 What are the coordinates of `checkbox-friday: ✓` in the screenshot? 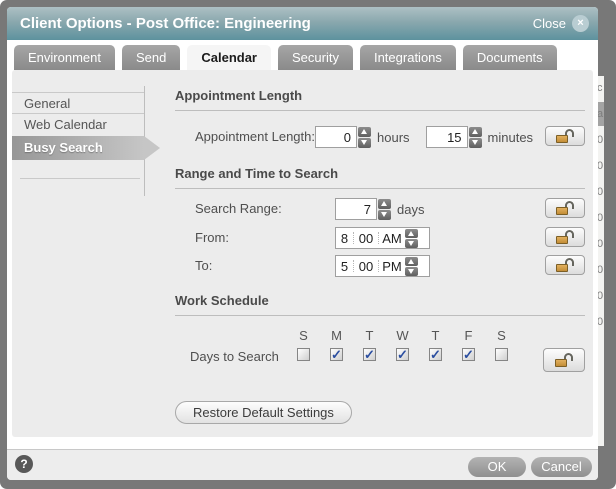 It's located at (468, 354).